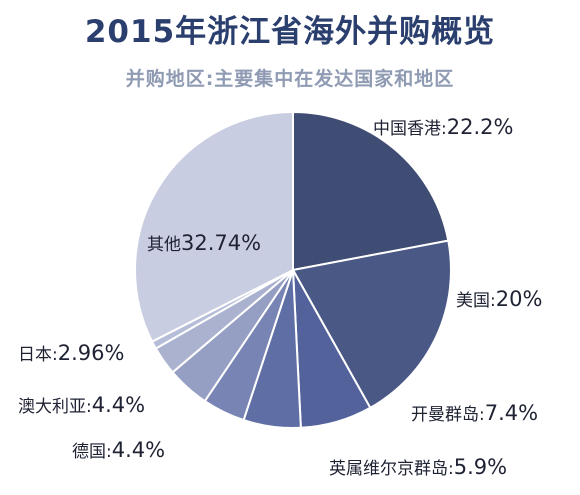 The width and height of the screenshot is (580, 495). Describe the element at coordinates (52, 407) in the screenshot. I see `slice-name-australia: 澳大利亚` at that location.